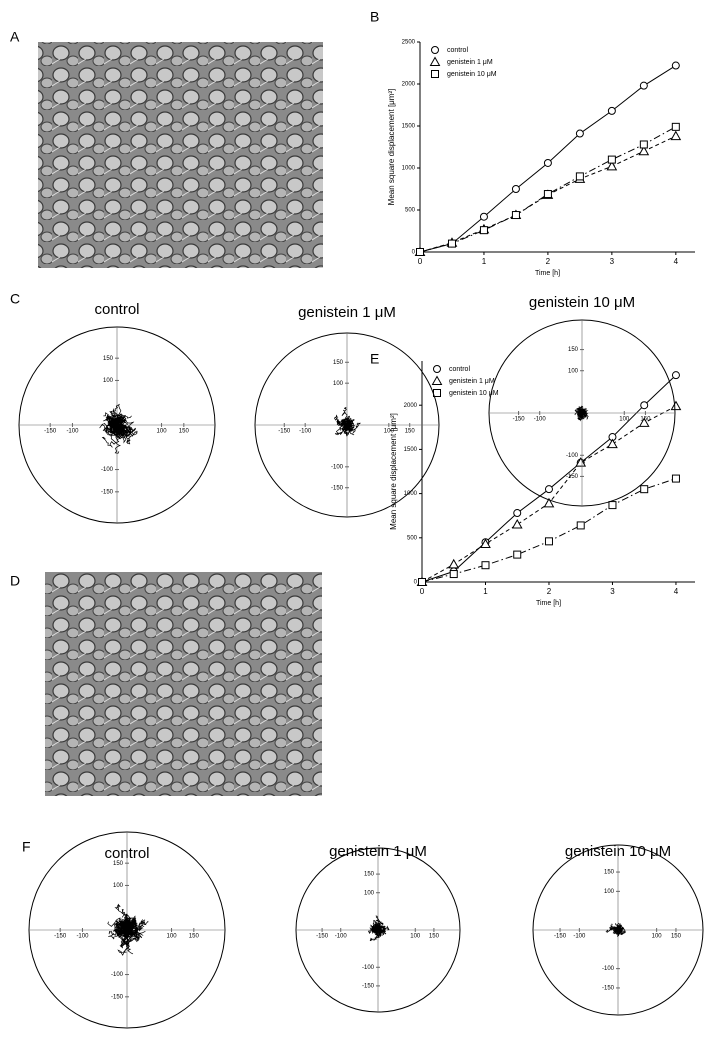 The height and width of the screenshot is (1053, 709). Describe the element at coordinates (582, 302) in the screenshot. I see `plot-title: genistein 10 μM` at that location.